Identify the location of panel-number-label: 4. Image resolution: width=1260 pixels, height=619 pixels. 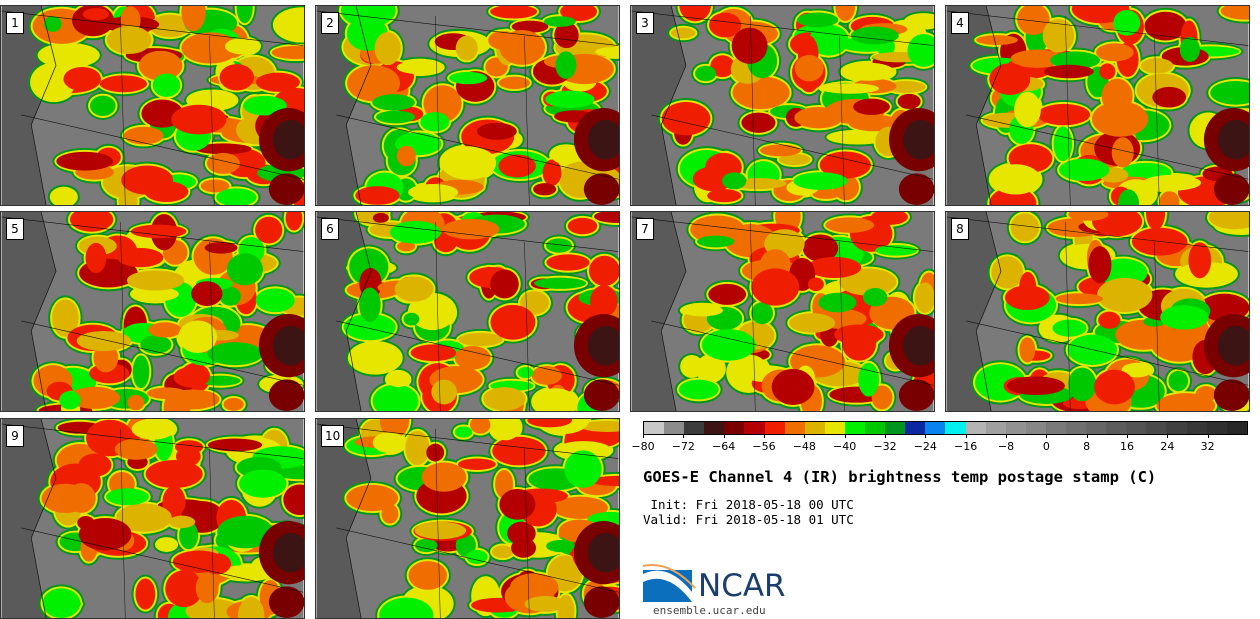
(960, 23).